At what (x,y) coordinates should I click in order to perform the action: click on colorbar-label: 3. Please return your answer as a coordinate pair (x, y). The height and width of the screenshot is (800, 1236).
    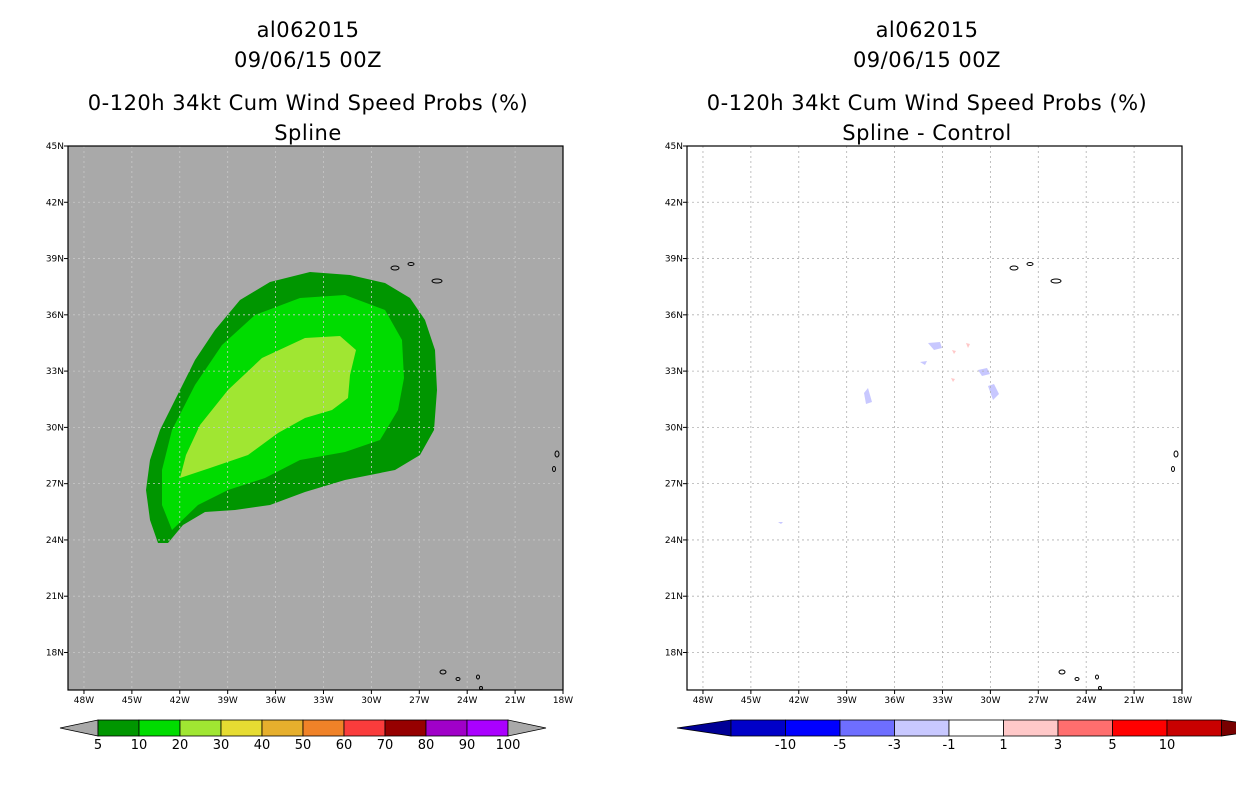
    Looking at the image, I should click on (1058, 745).